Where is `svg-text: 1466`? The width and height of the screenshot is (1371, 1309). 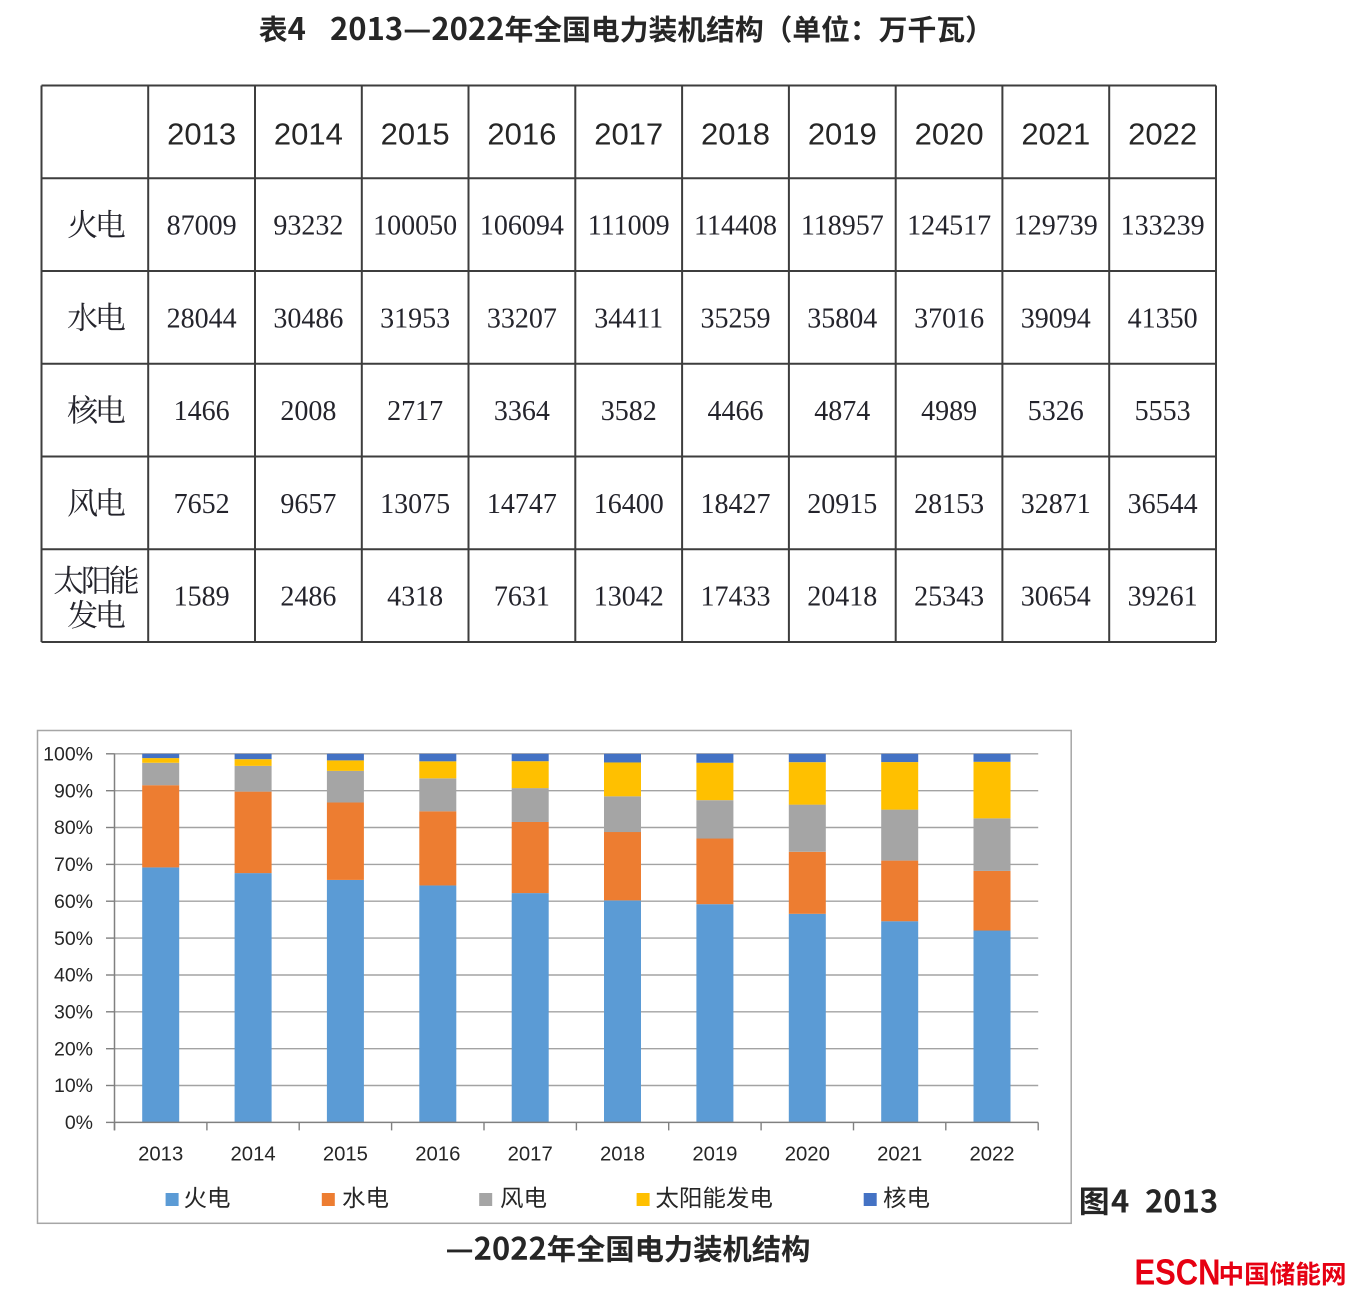
svg-text: 1466 is located at coordinates (202, 411).